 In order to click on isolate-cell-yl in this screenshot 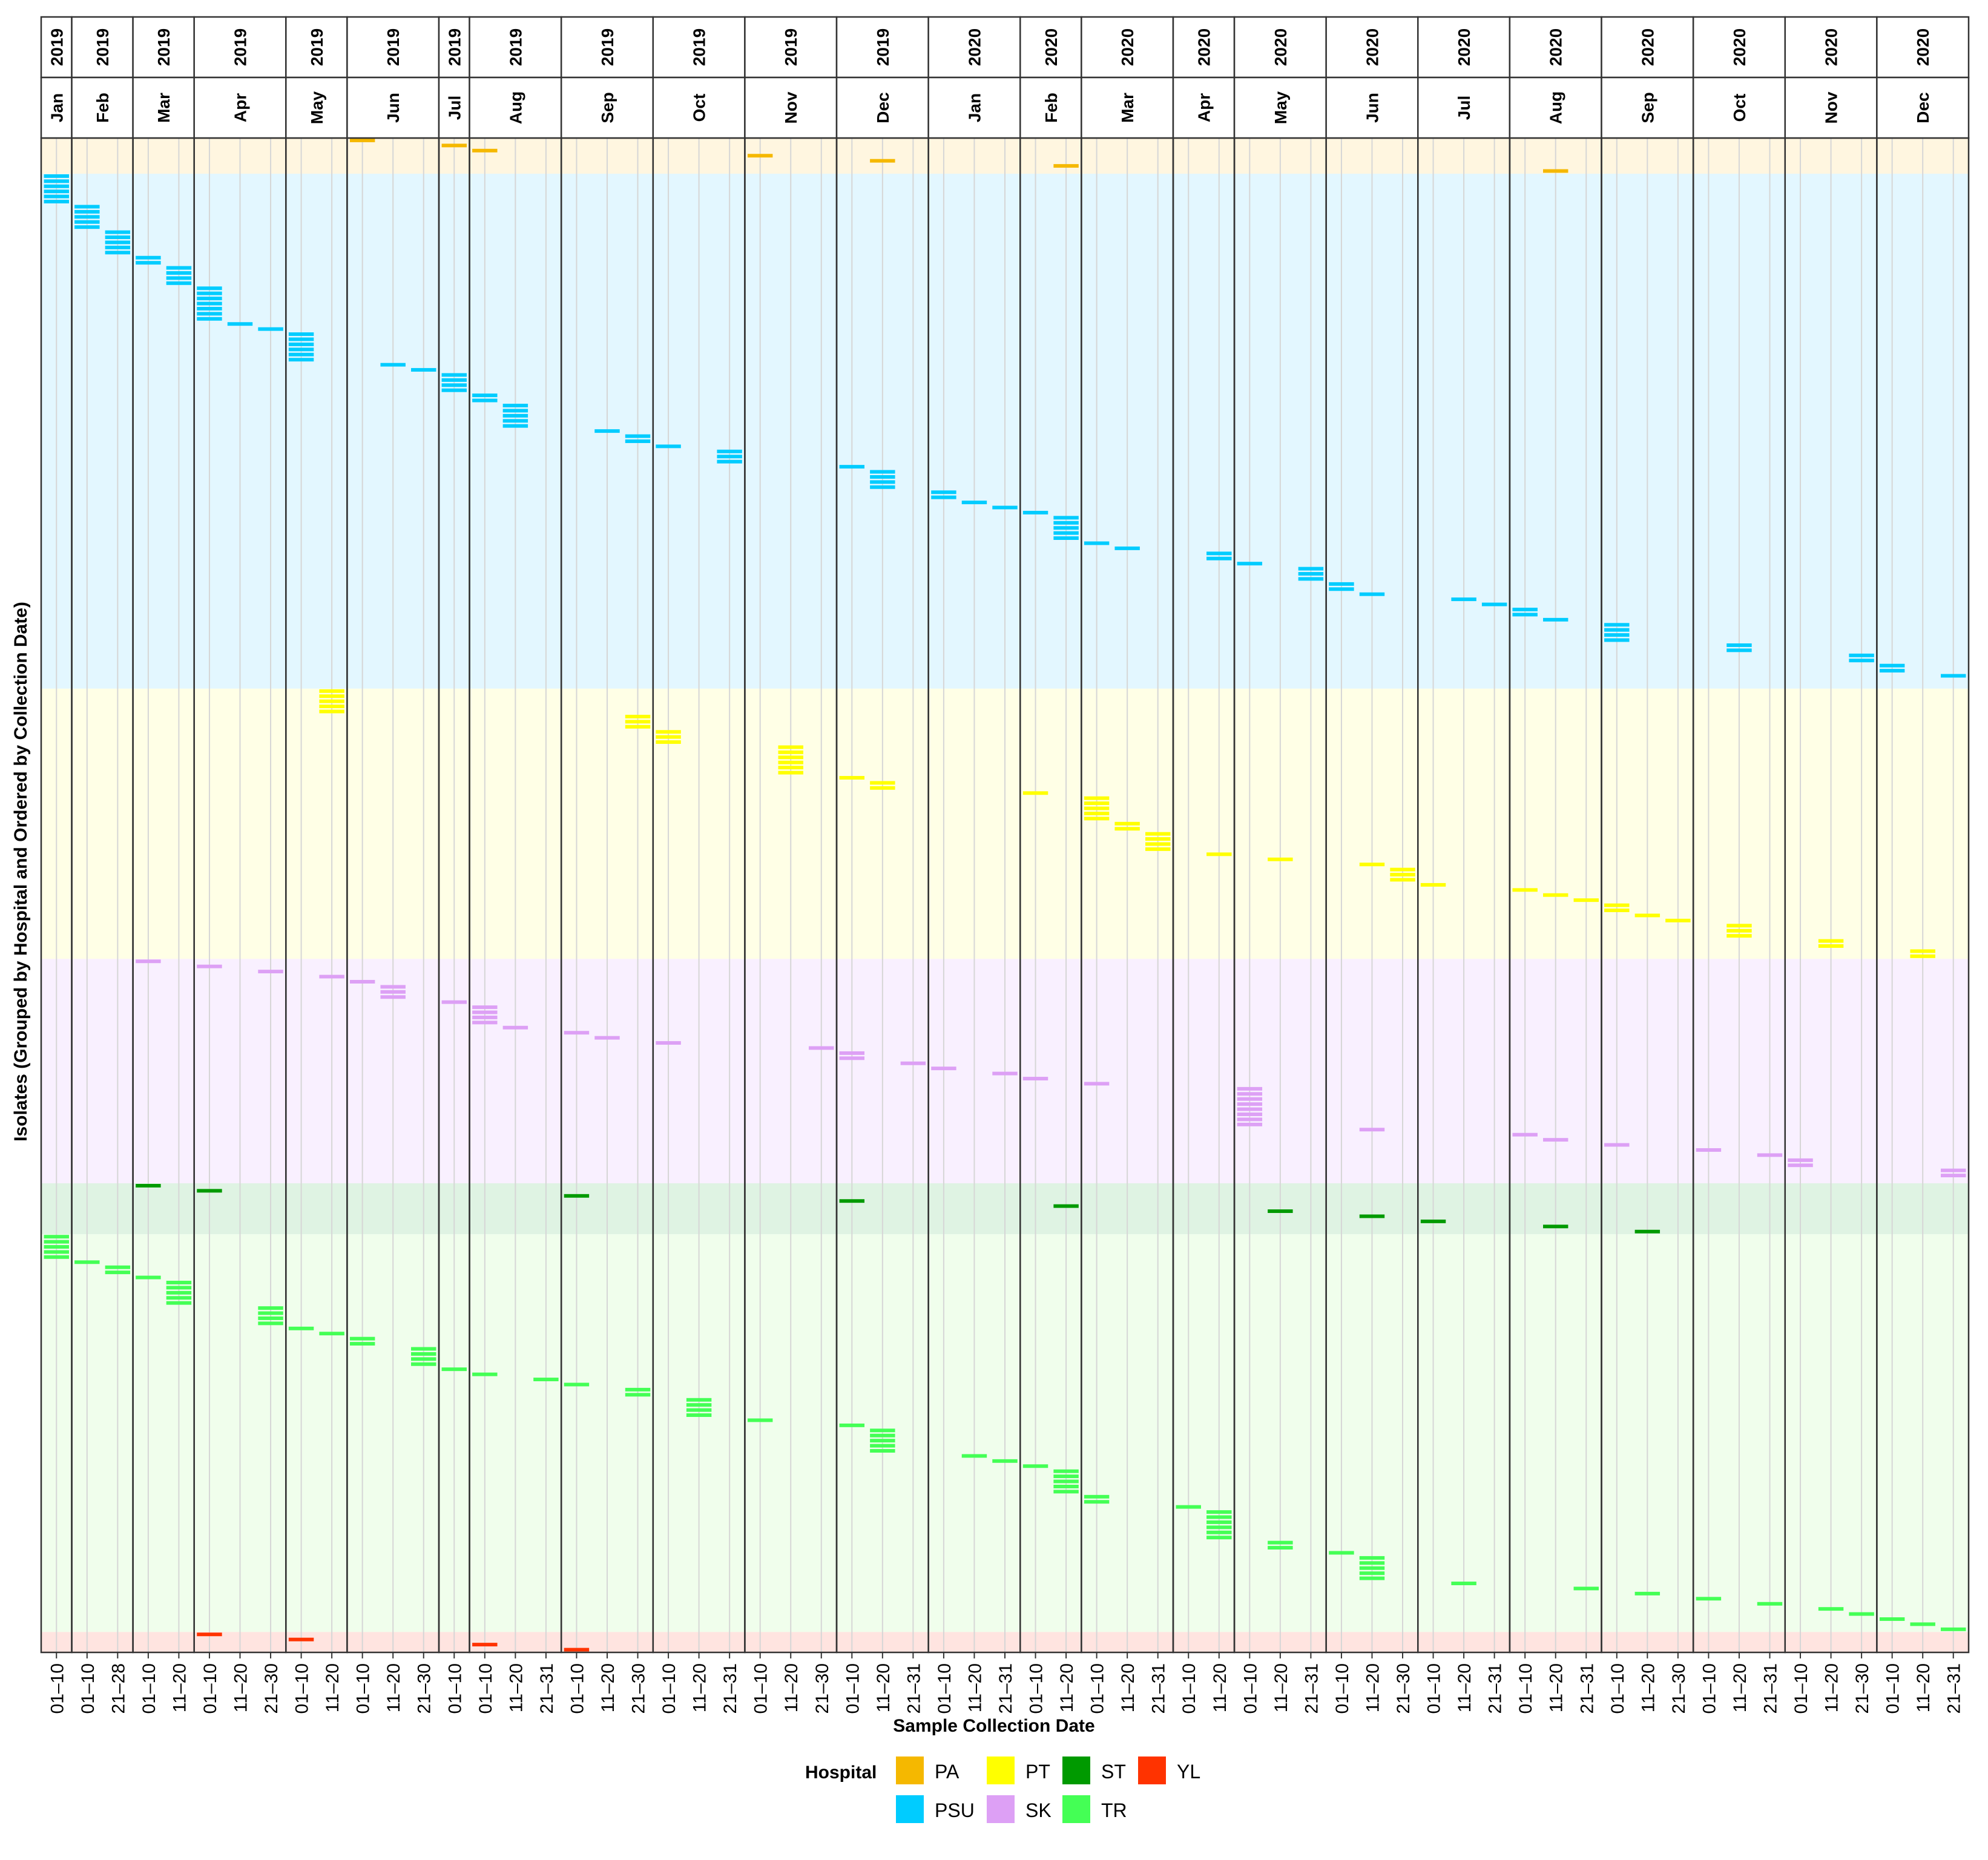, I will do `click(577, 1650)`.